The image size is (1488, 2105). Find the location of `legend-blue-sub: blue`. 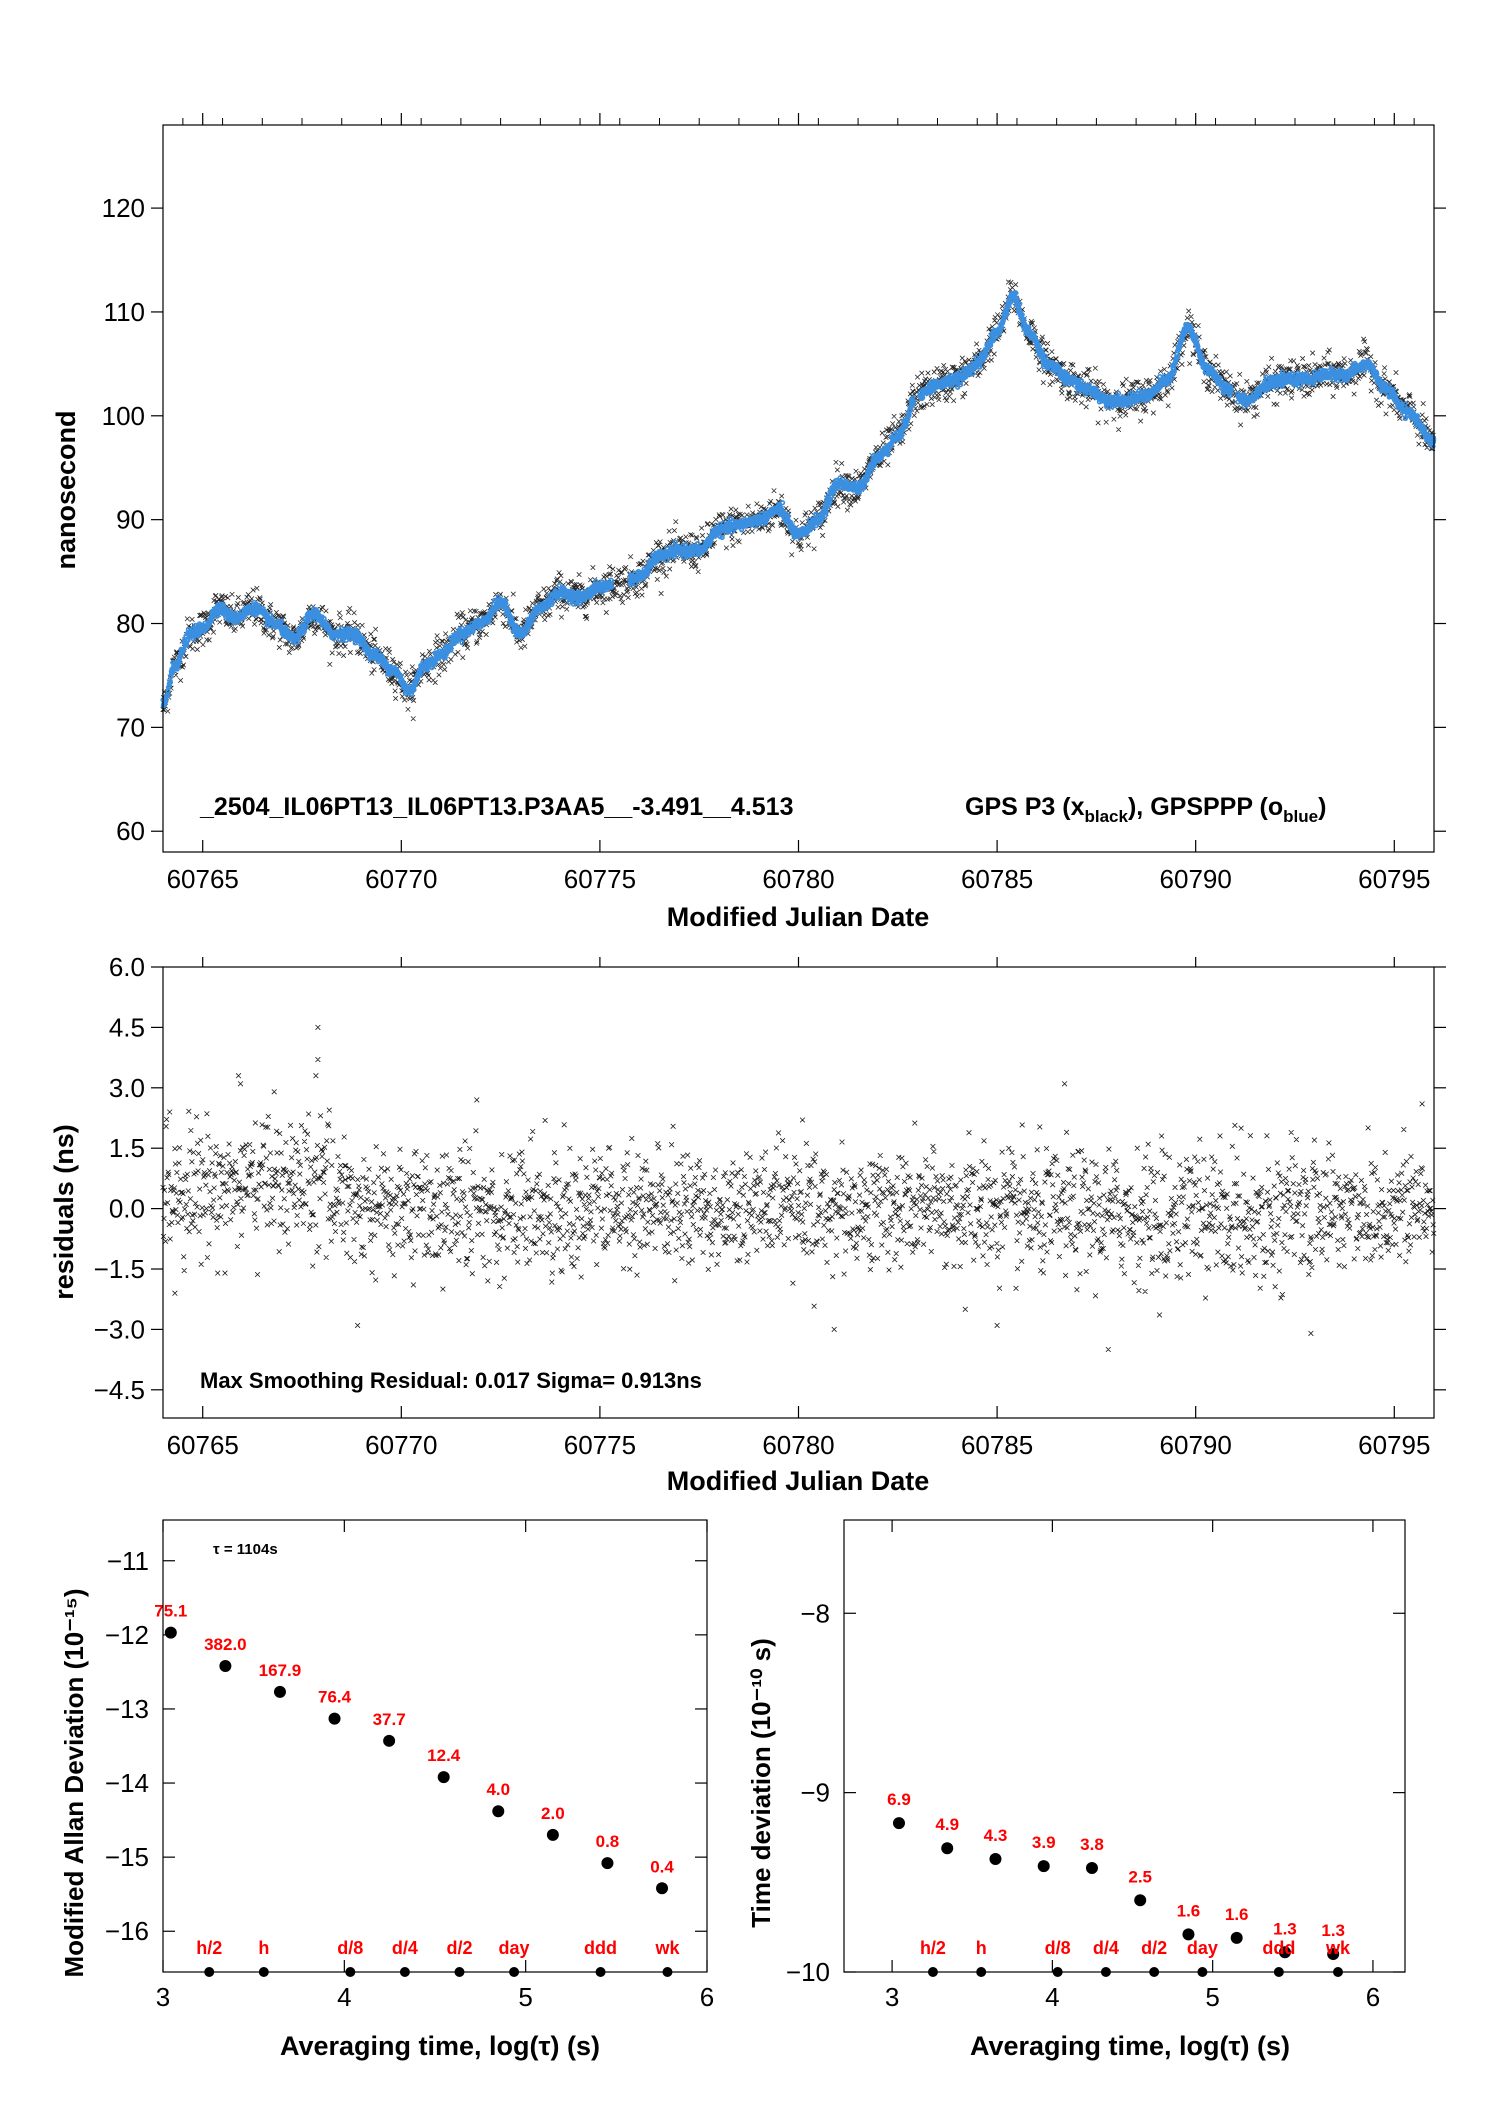

legend-blue-sub: blue is located at coordinates (1300, 816).